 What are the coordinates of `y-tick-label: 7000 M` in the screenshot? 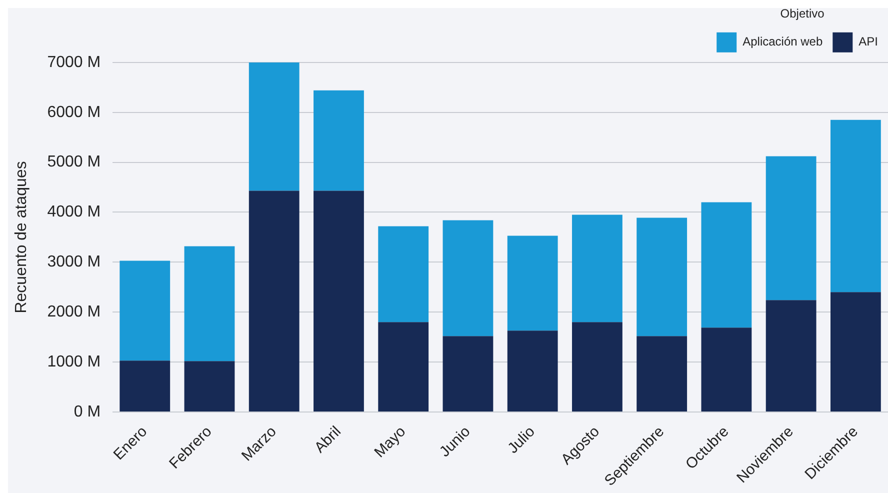 It's located at (74, 62).